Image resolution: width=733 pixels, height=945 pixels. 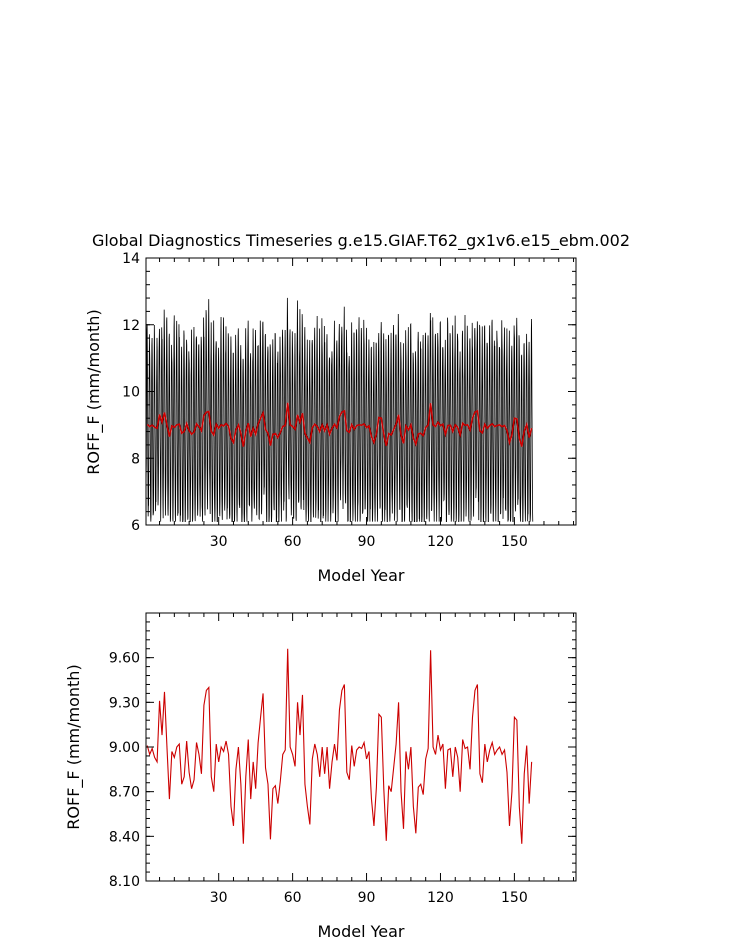 What do you see at coordinates (124, 837) in the screenshot?
I see `bottom-y-tick-label: 8.40` at bounding box center [124, 837].